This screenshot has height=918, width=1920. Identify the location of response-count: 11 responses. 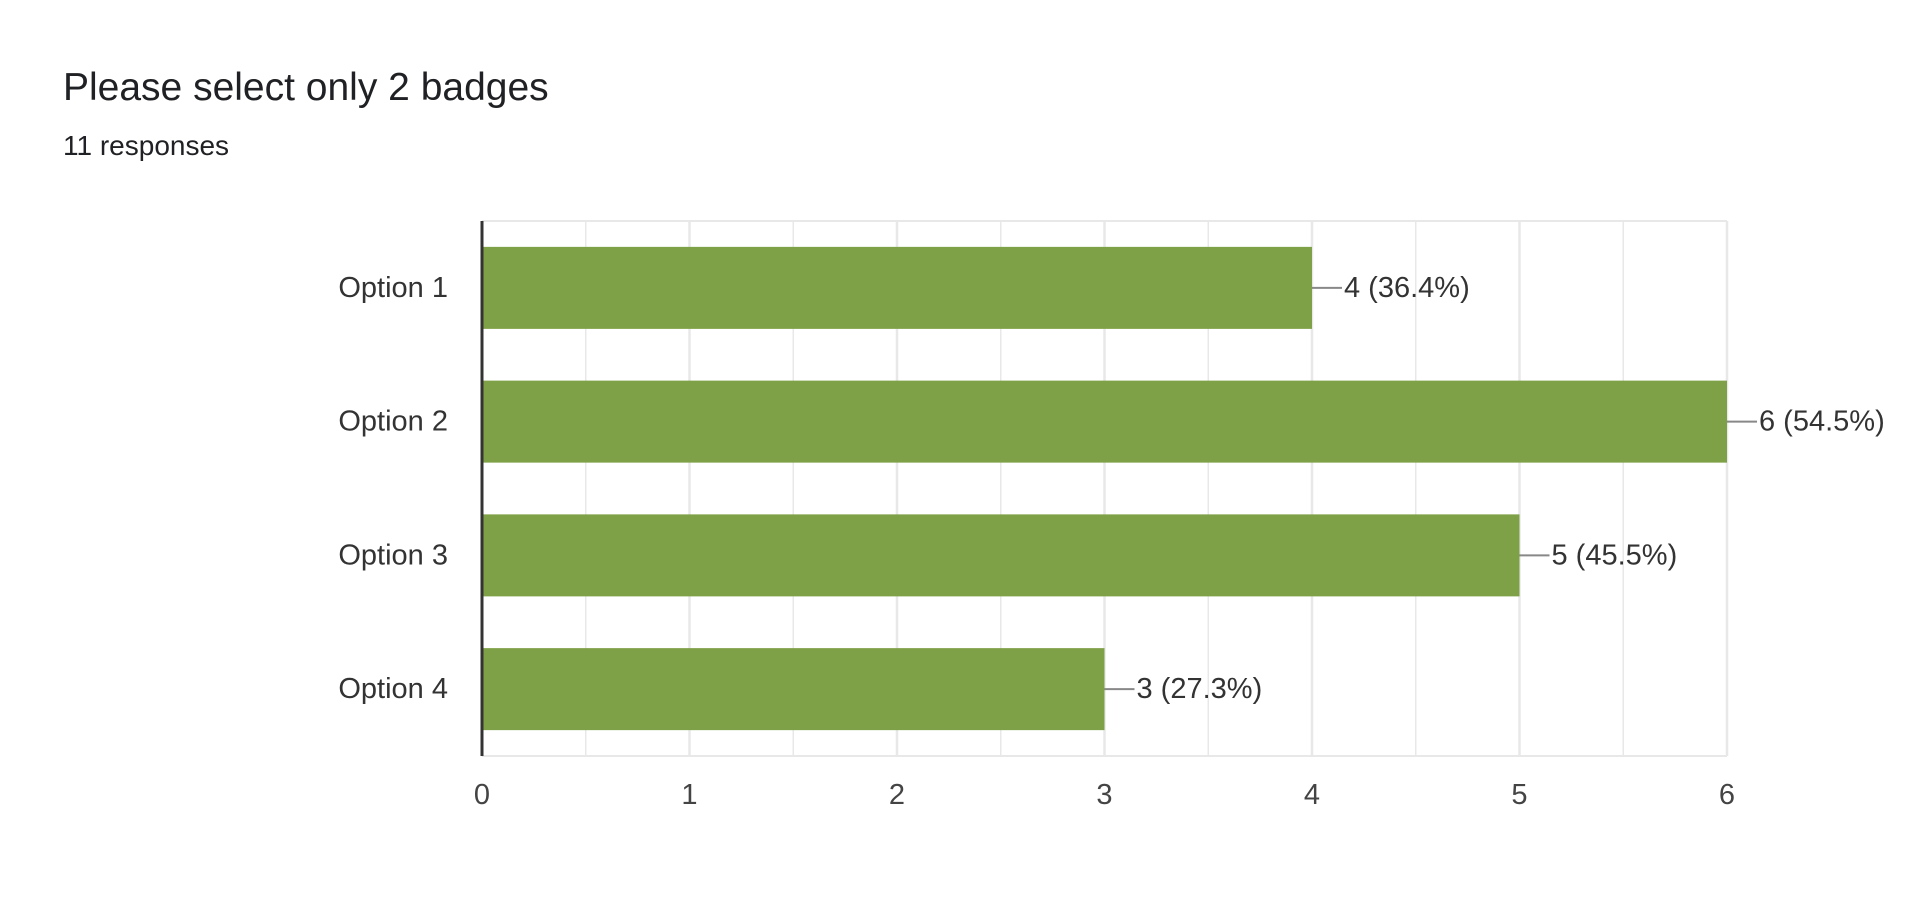
(146, 145).